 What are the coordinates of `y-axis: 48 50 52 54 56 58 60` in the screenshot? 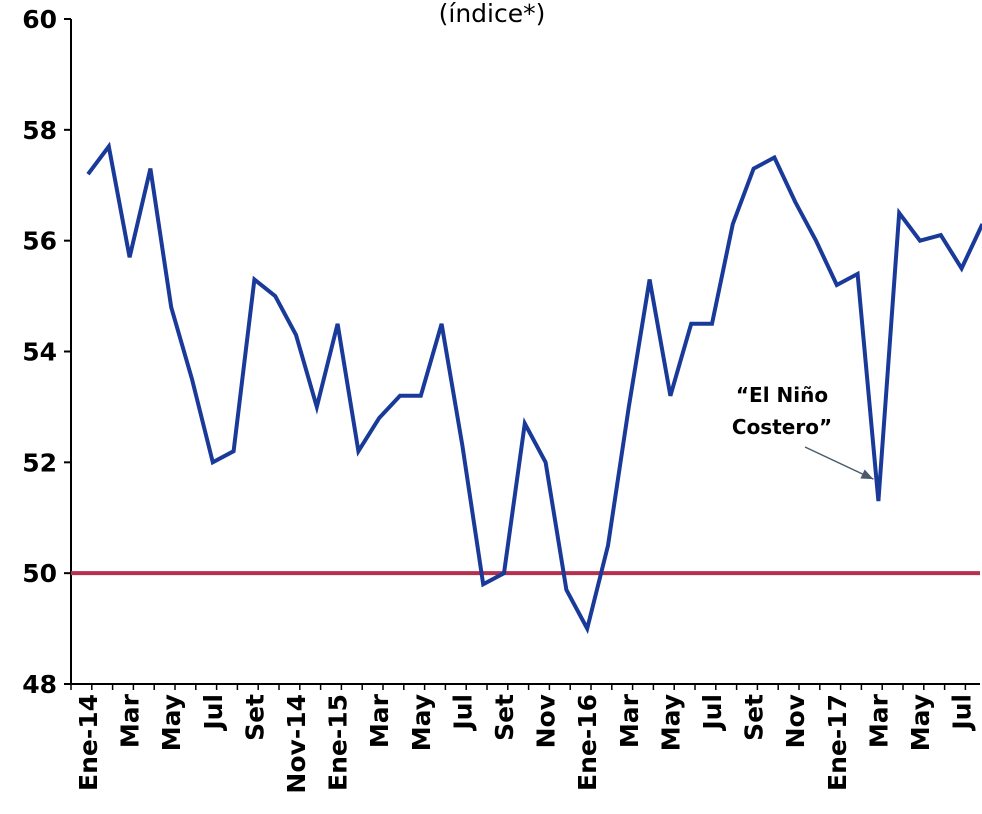 It's located at (47, 352).